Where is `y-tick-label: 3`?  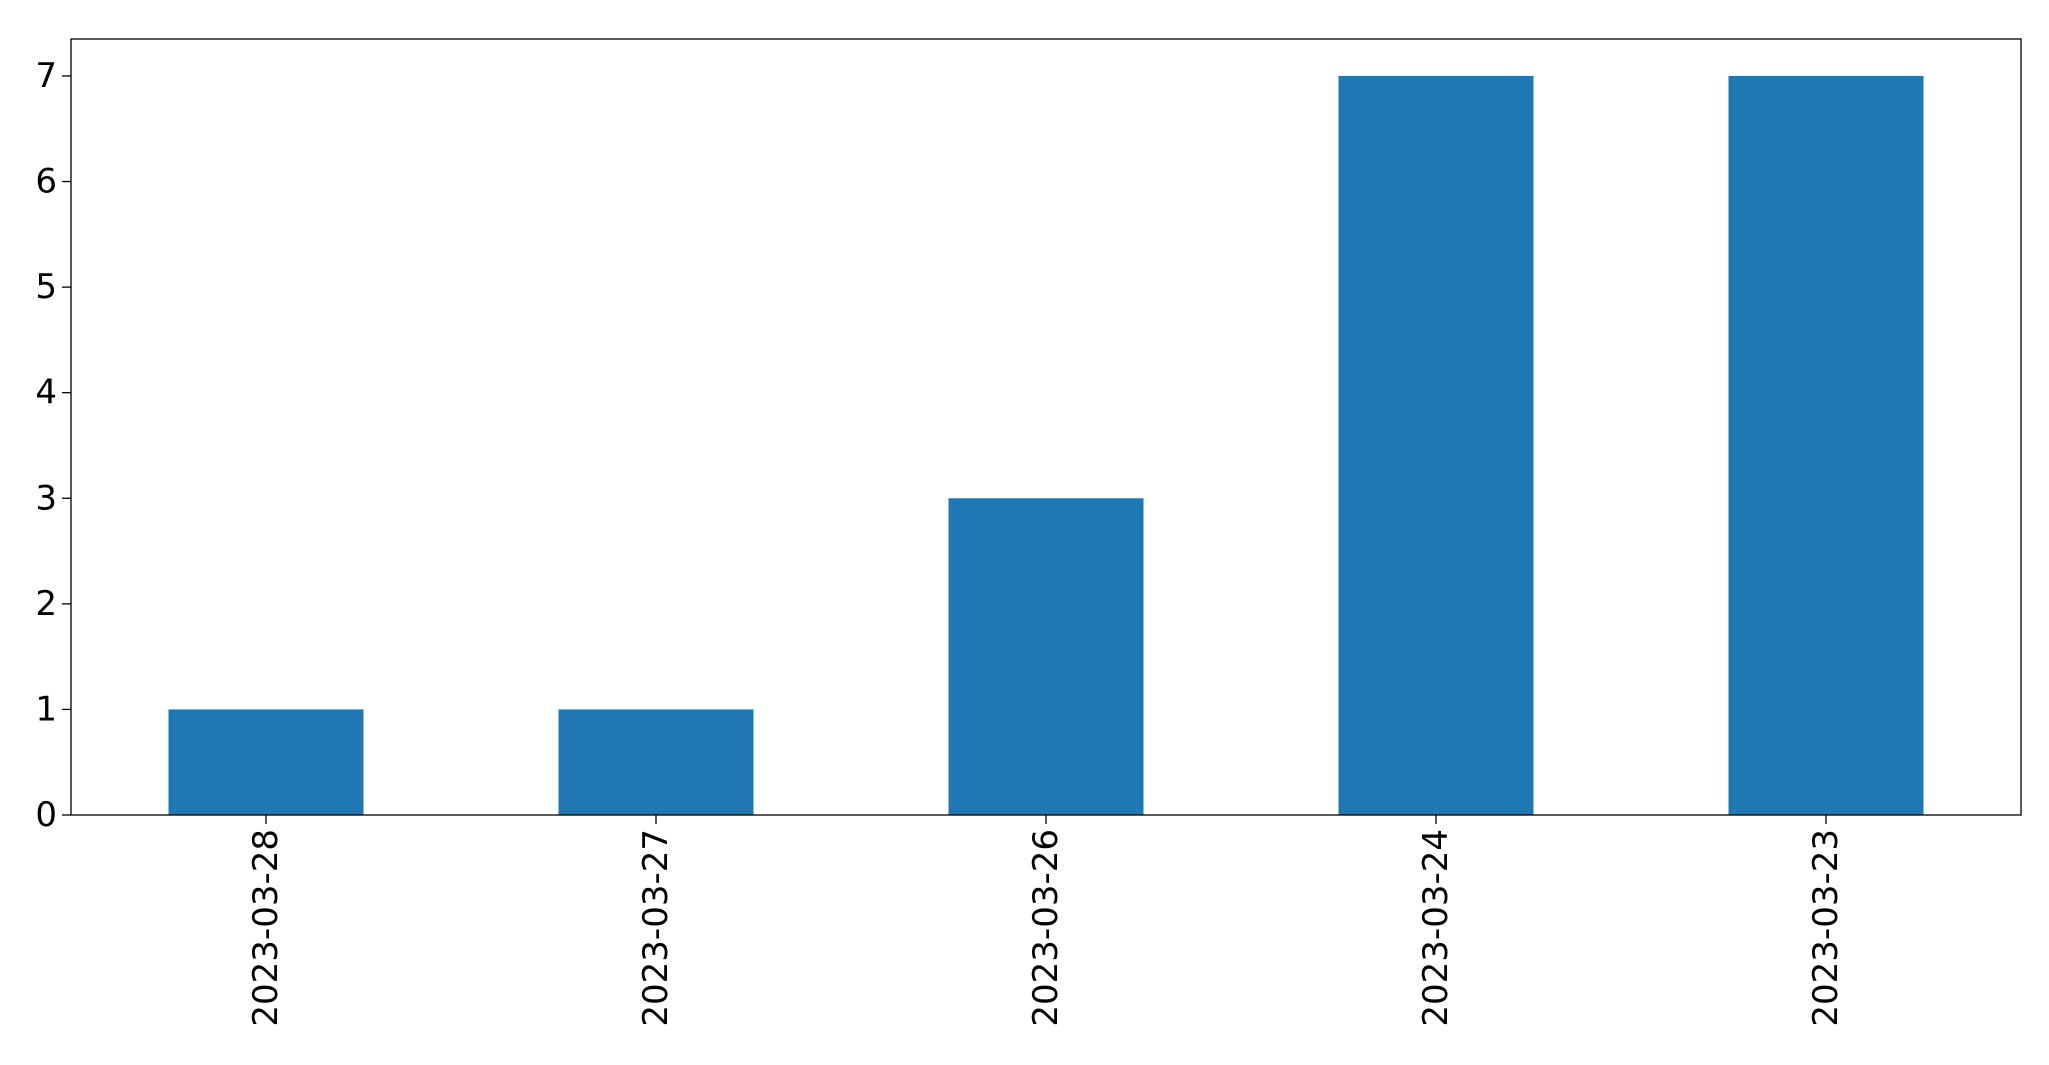 y-tick-label: 3 is located at coordinates (46, 498).